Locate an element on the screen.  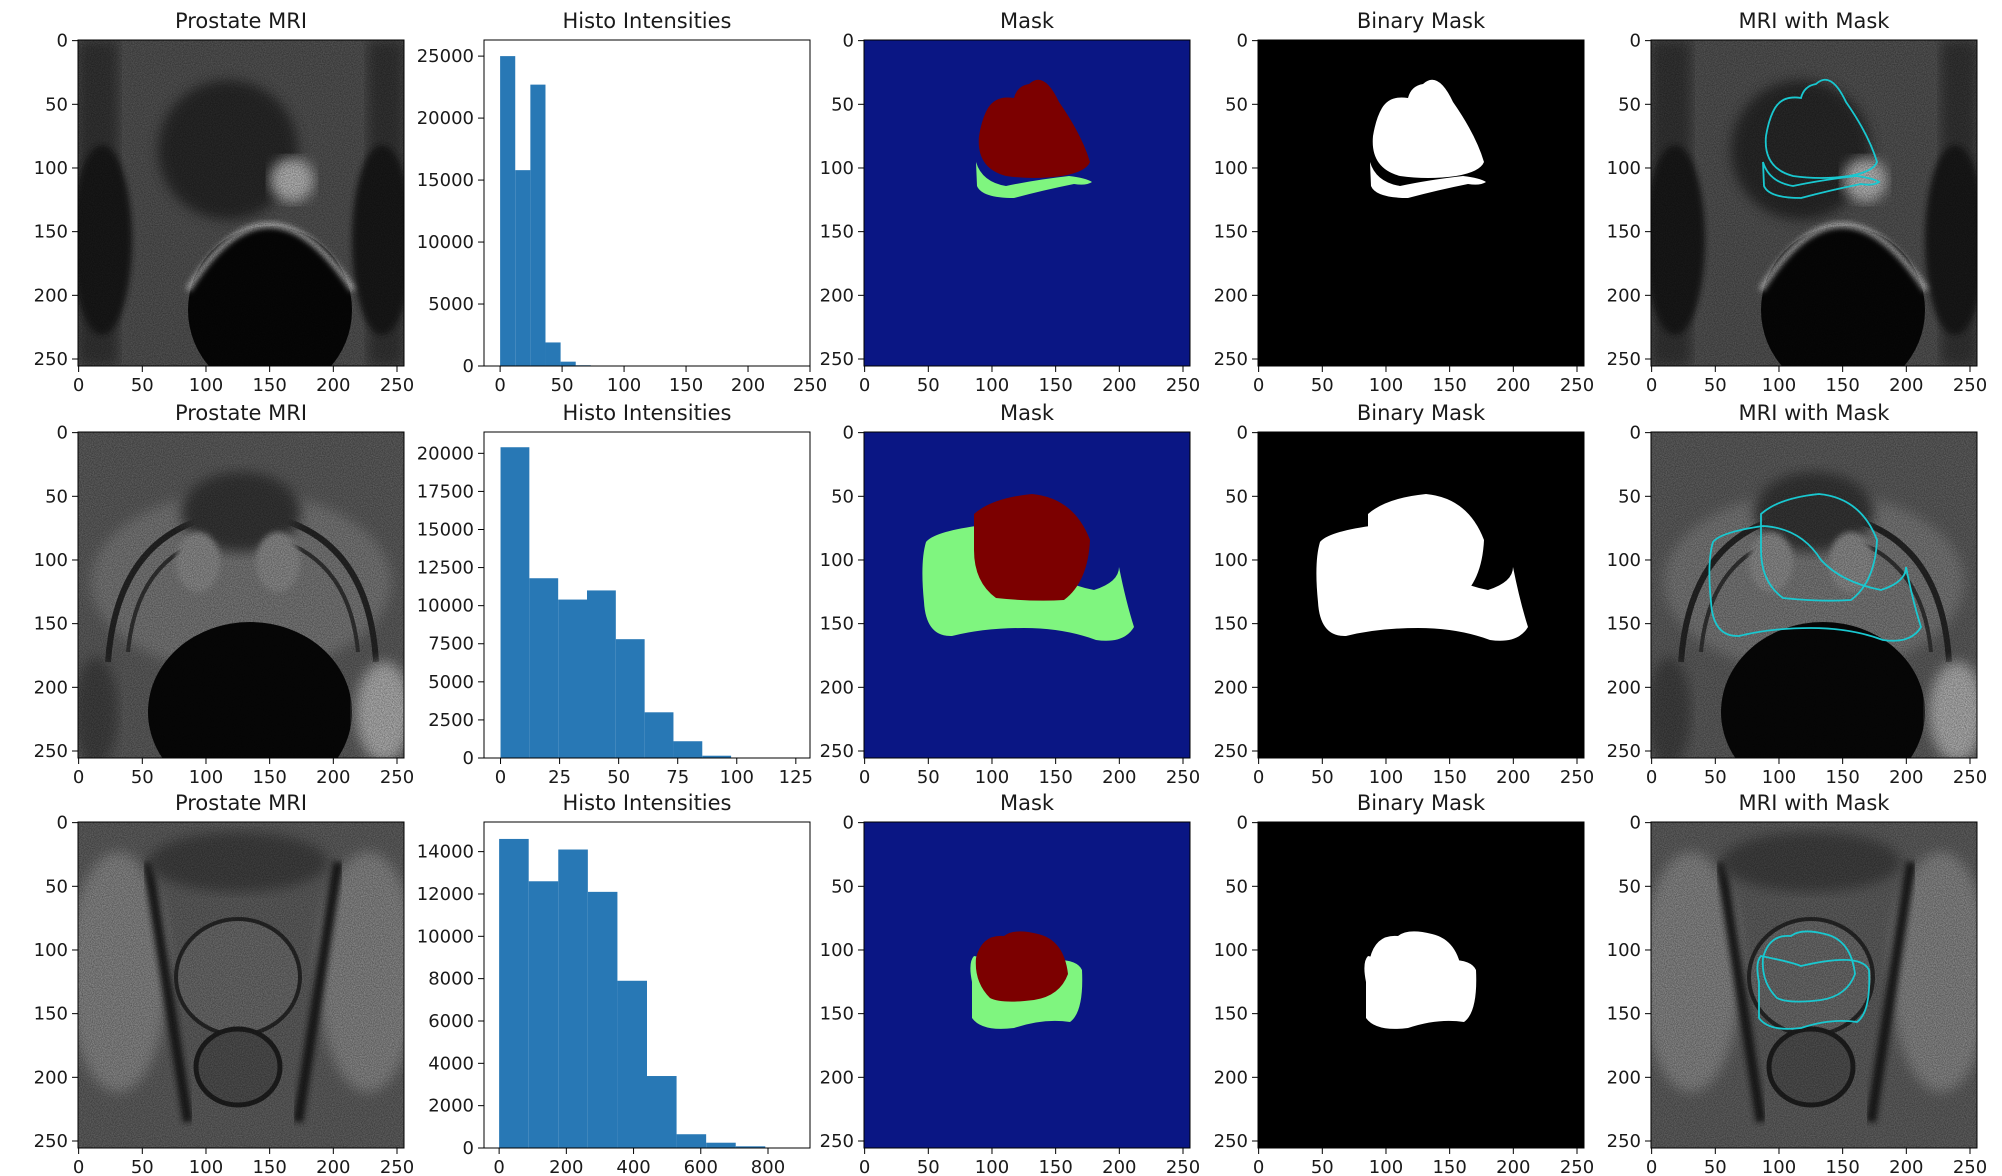
x-tick-label: 75 is located at coordinates (677, 777).